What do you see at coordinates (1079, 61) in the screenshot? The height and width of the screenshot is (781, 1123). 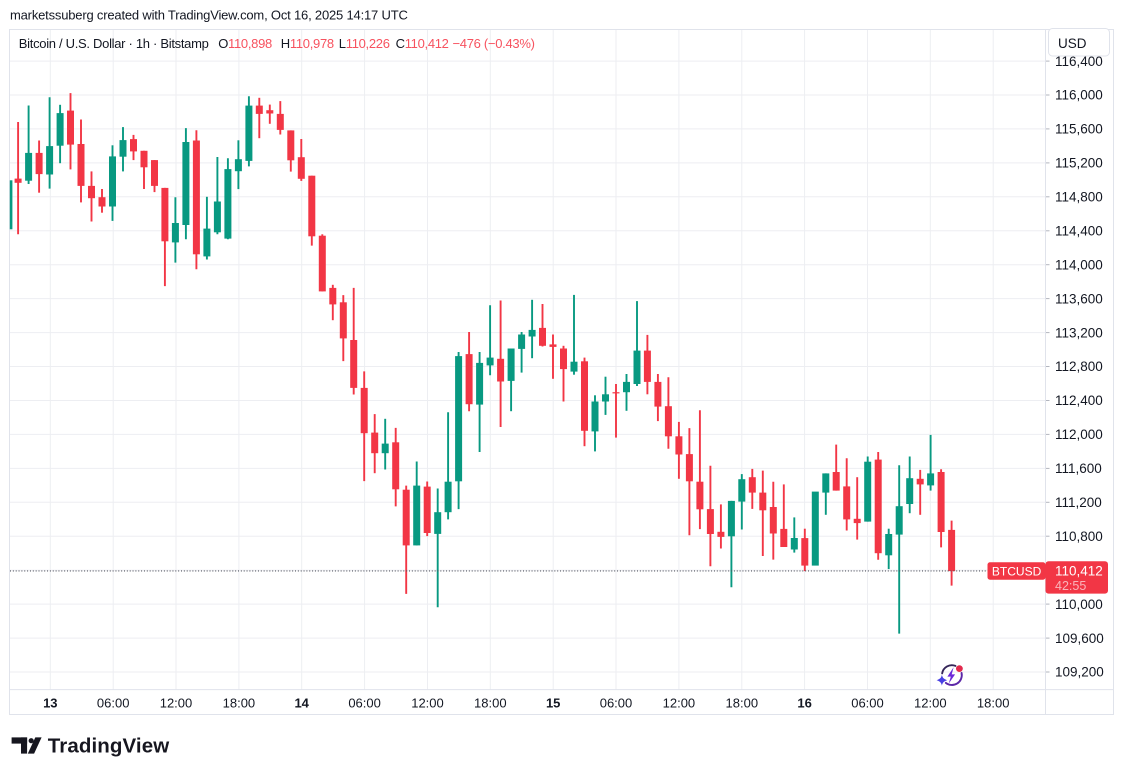 I see `svg-text: 116,400` at bounding box center [1079, 61].